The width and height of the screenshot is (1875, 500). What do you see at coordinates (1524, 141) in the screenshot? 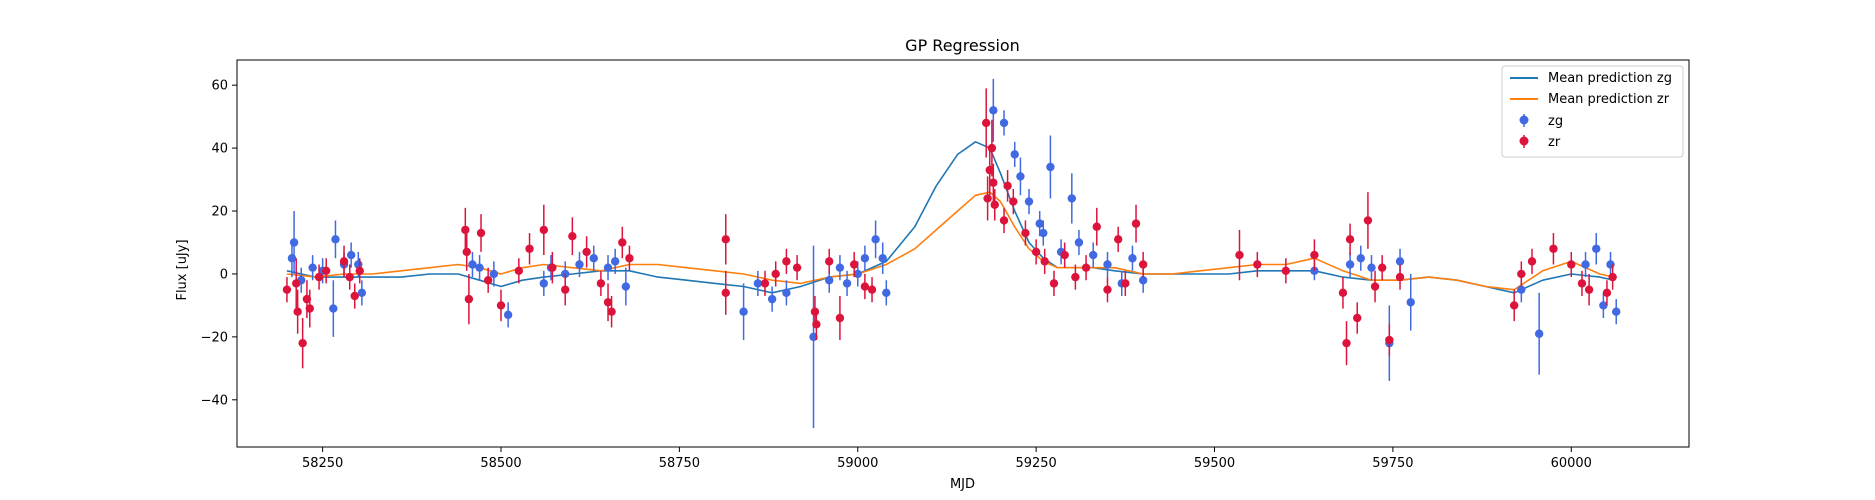
I see `legend-marker-zr` at bounding box center [1524, 141].